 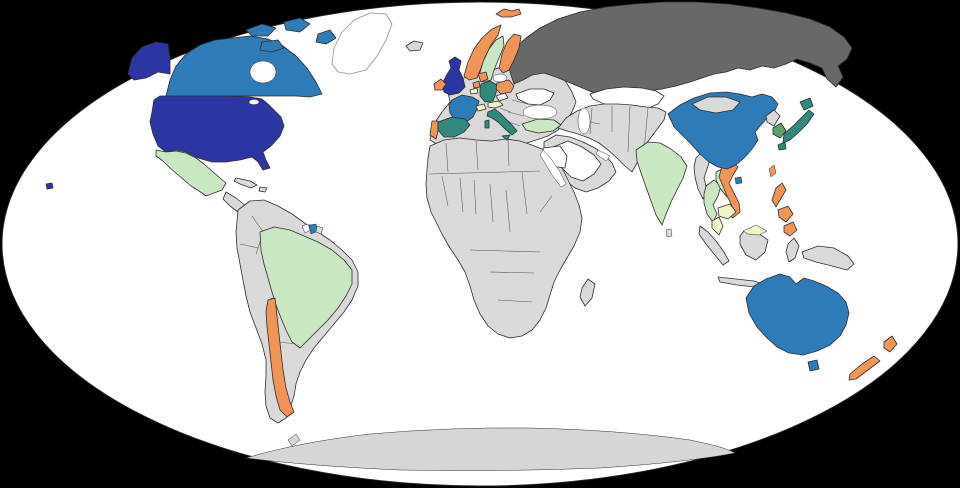 What do you see at coordinates (669, 233) in the screenshot?
I see `country-sri-lanka` at bounding box center [669, 233].